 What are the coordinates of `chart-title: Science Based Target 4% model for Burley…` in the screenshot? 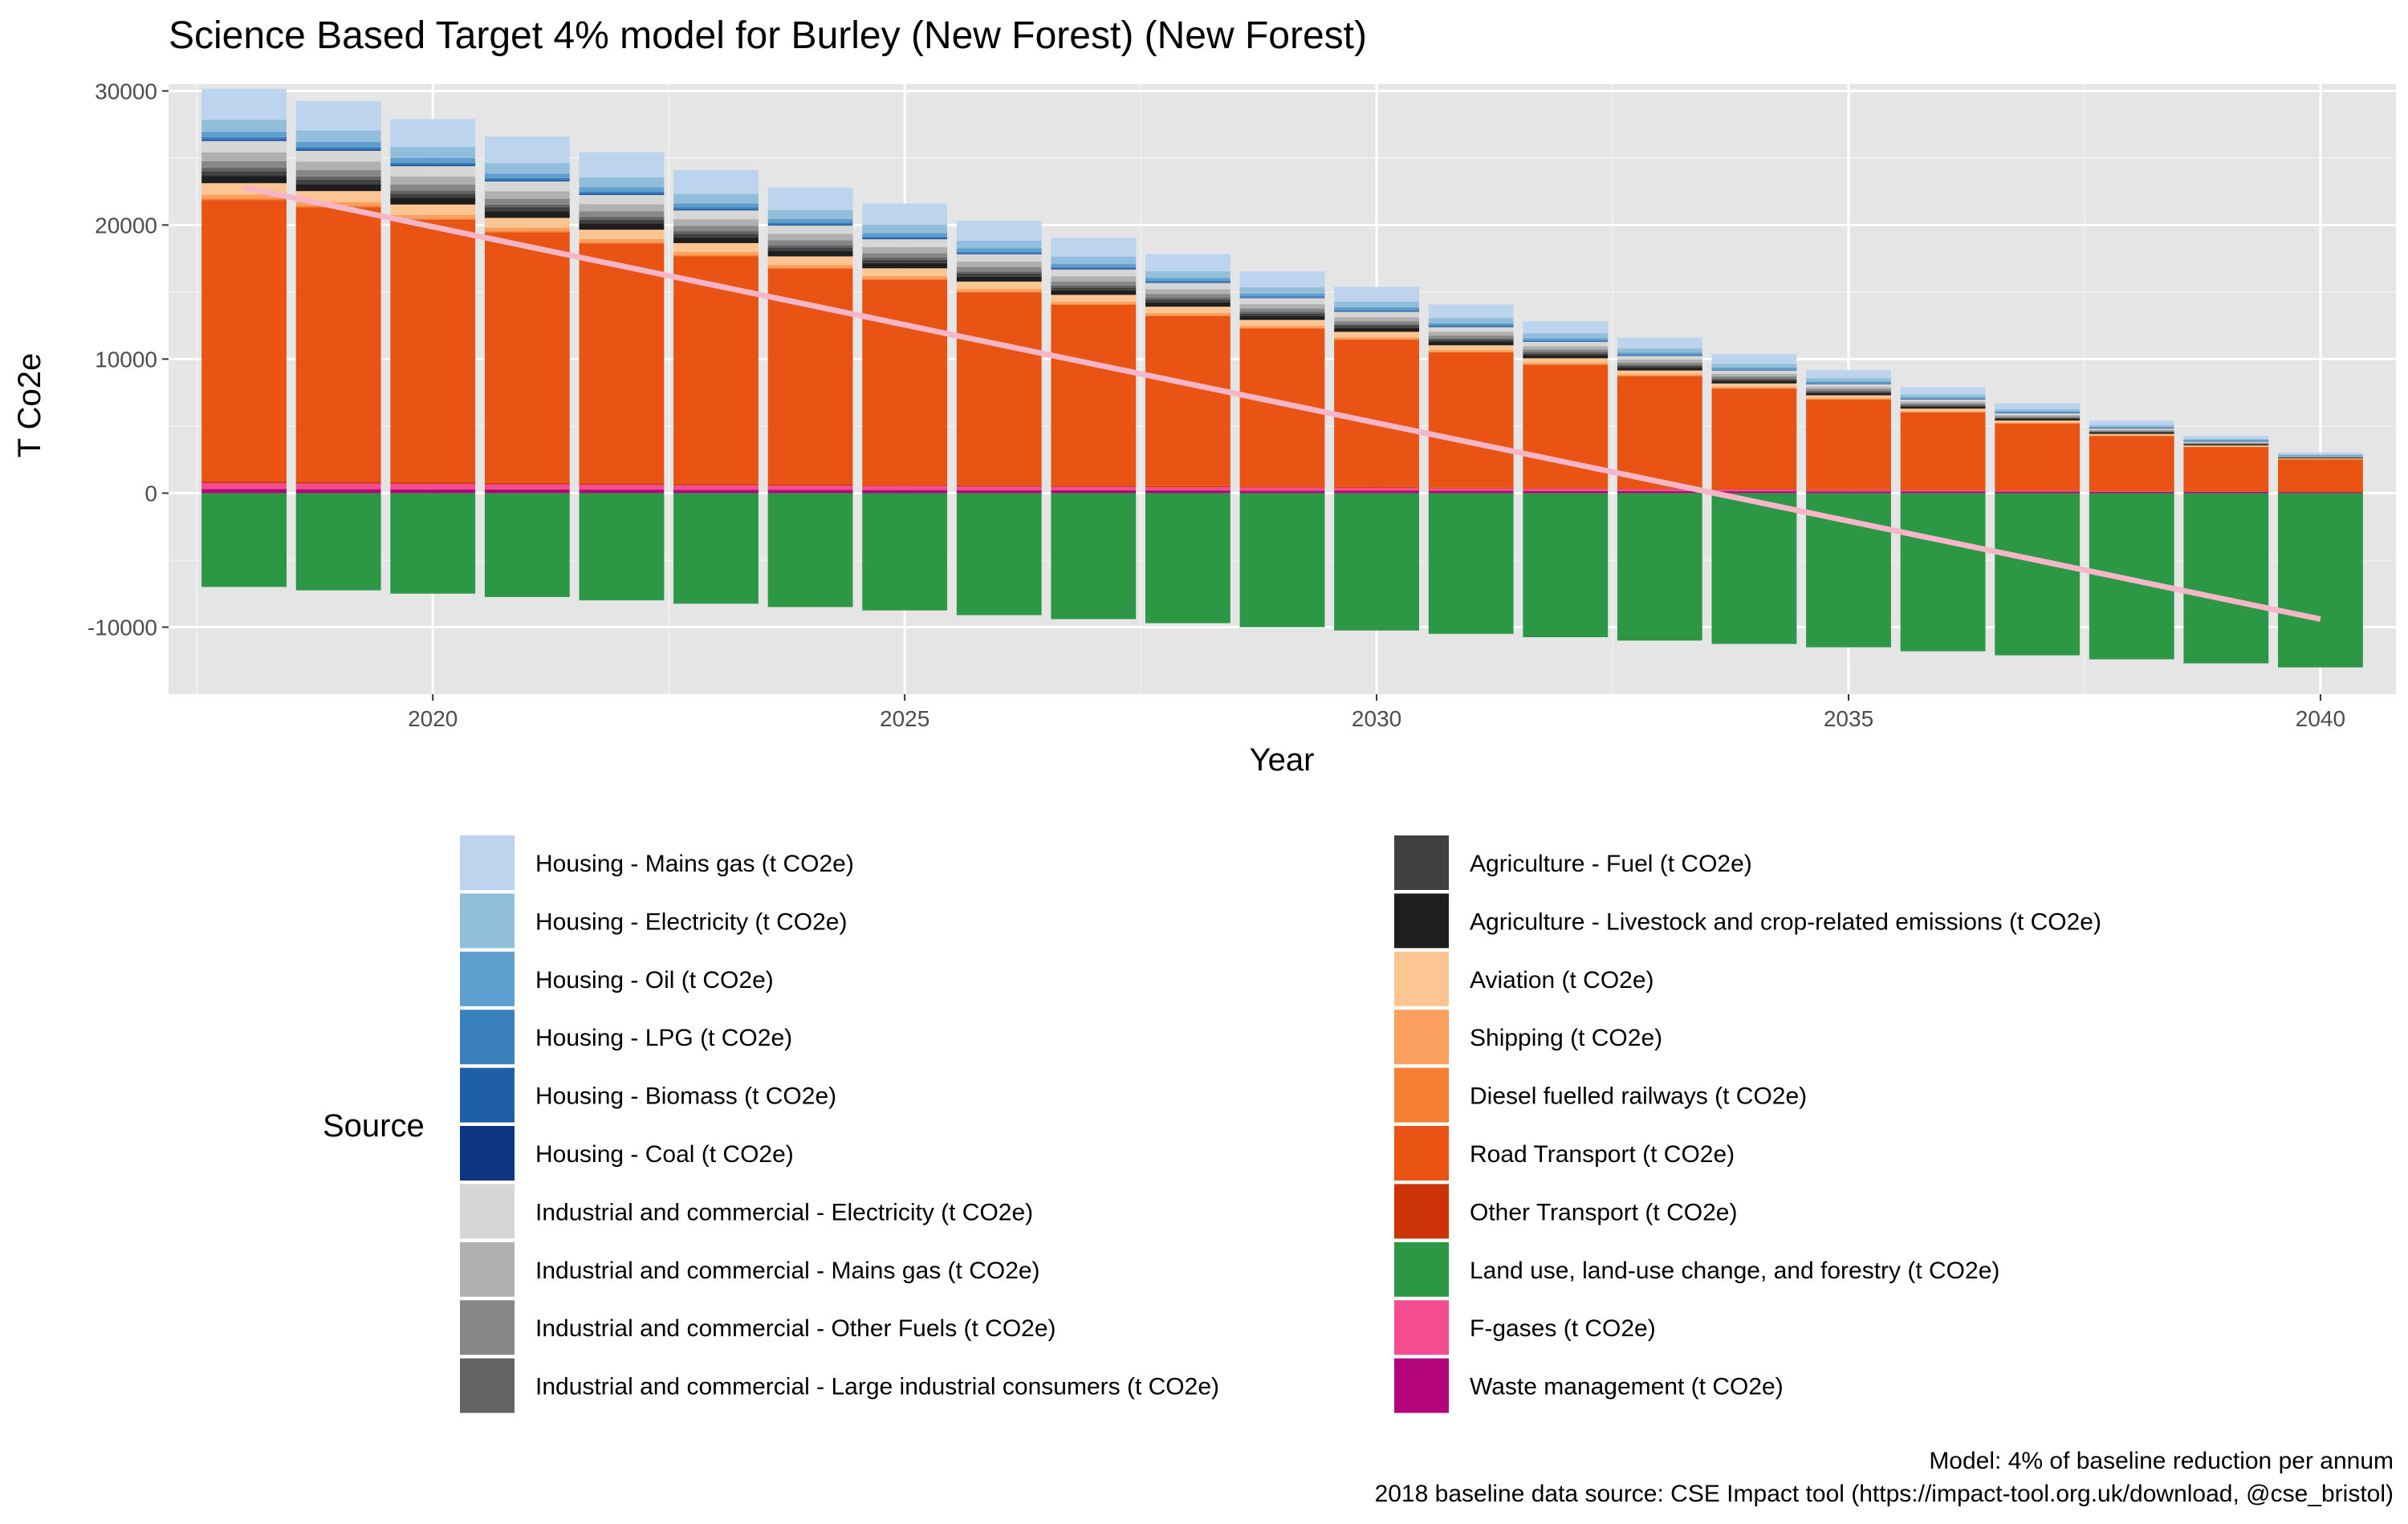 It's located at (768, 35).